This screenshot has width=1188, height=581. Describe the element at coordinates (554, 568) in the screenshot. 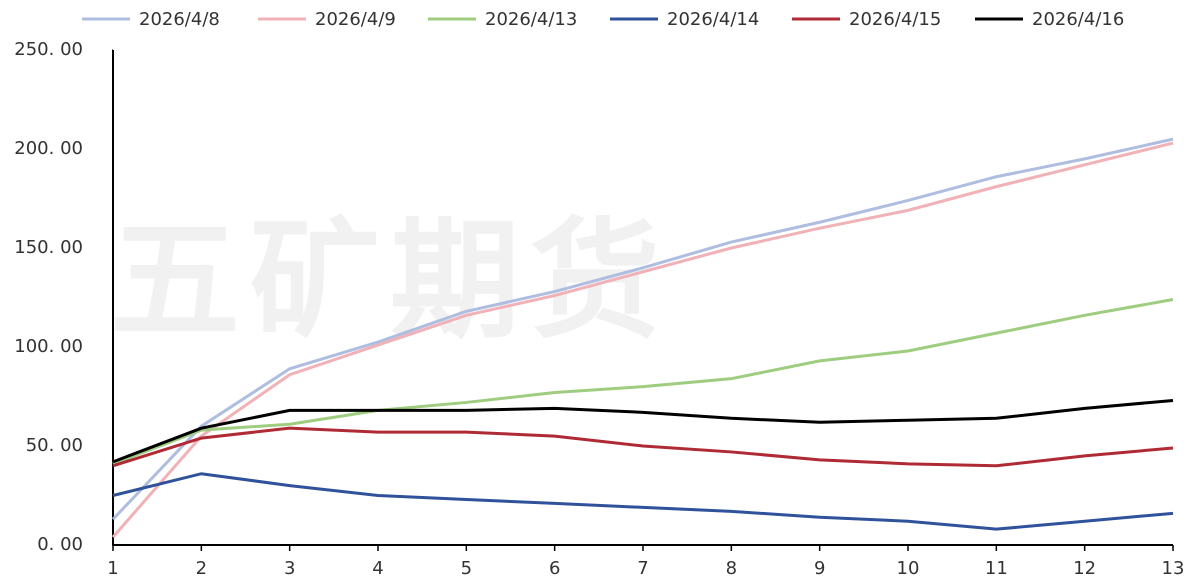

I see `x-tick-label: 6` at that location.